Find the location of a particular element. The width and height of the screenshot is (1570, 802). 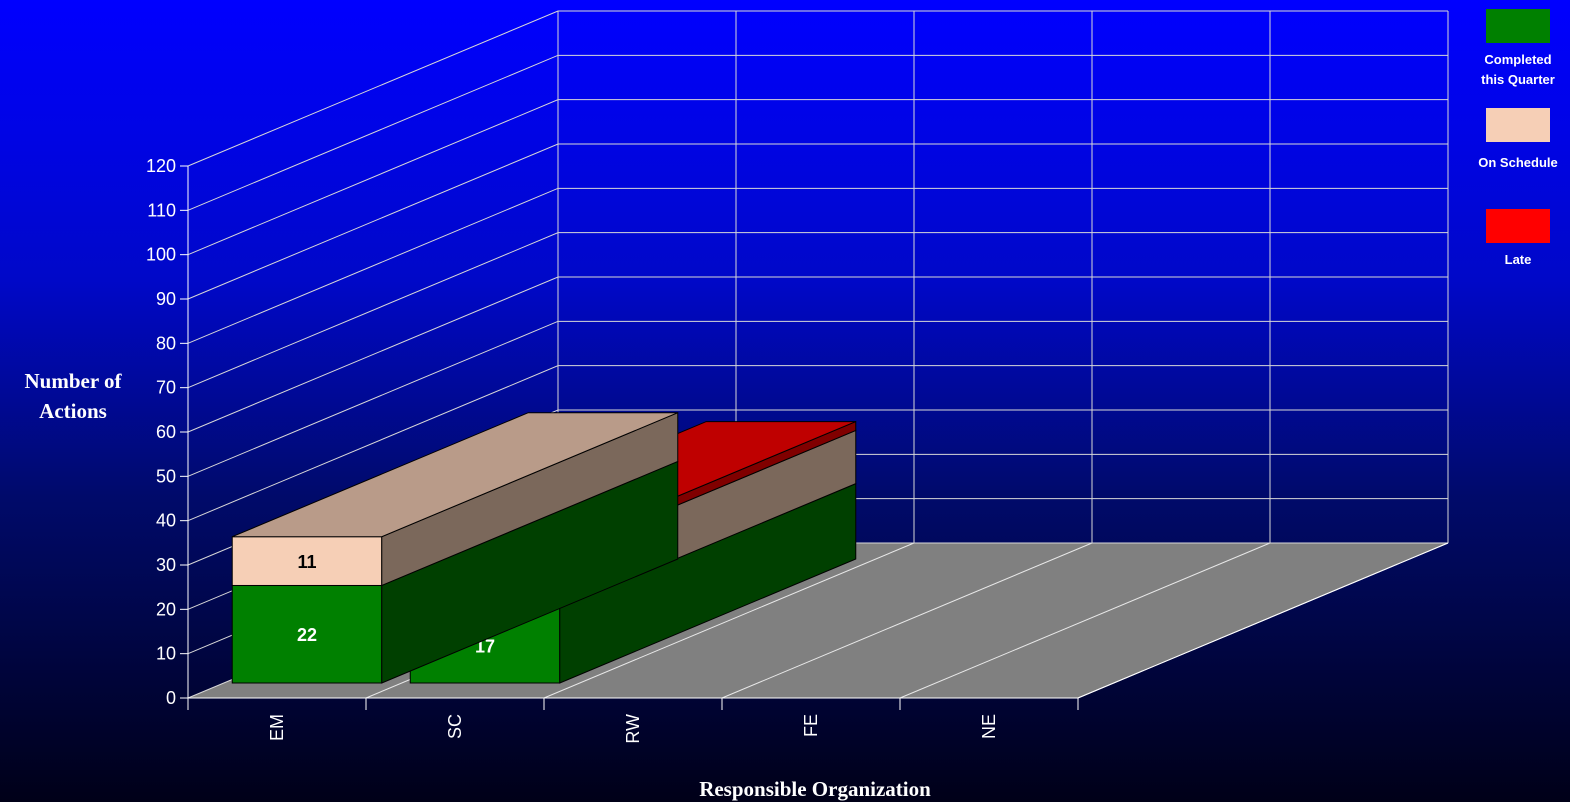

legend-label: Late is located at coordinates (1518, 259).